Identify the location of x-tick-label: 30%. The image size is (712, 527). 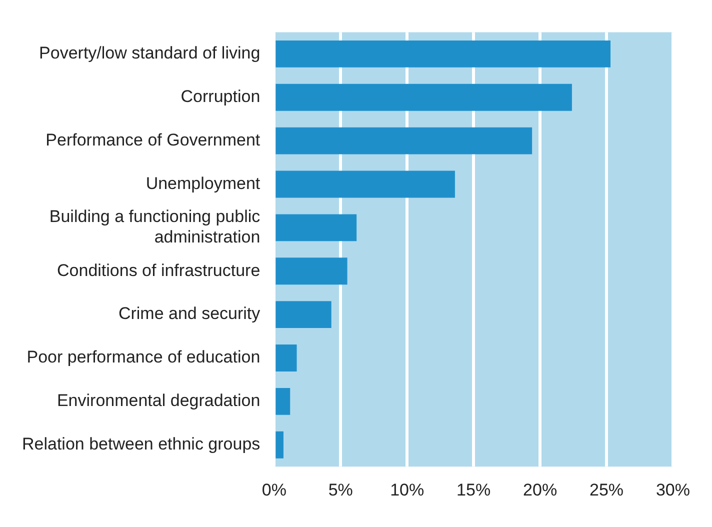
(673, 490).